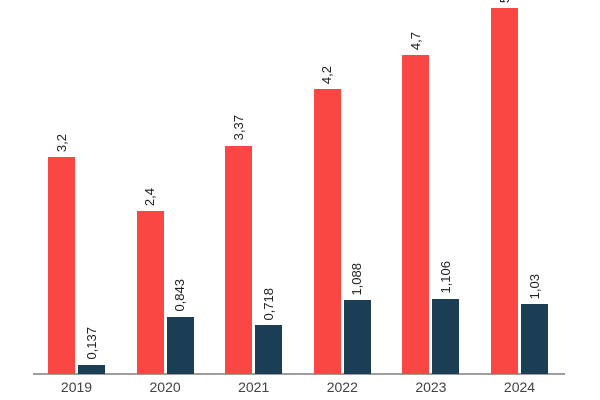  Describe the element at coordinates (61, 142) in the screenshot. I see `bar-value-label: 3,2` at that location.